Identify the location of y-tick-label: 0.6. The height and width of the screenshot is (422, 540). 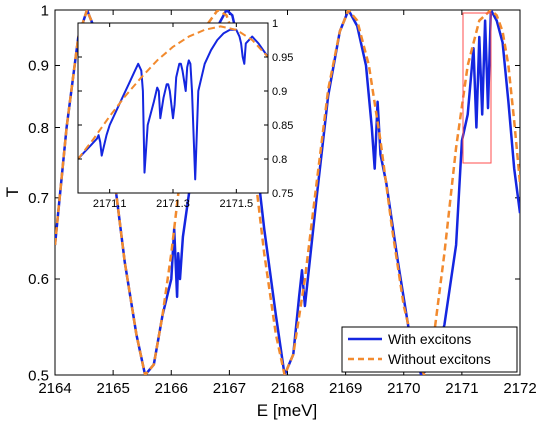
(38, 279).